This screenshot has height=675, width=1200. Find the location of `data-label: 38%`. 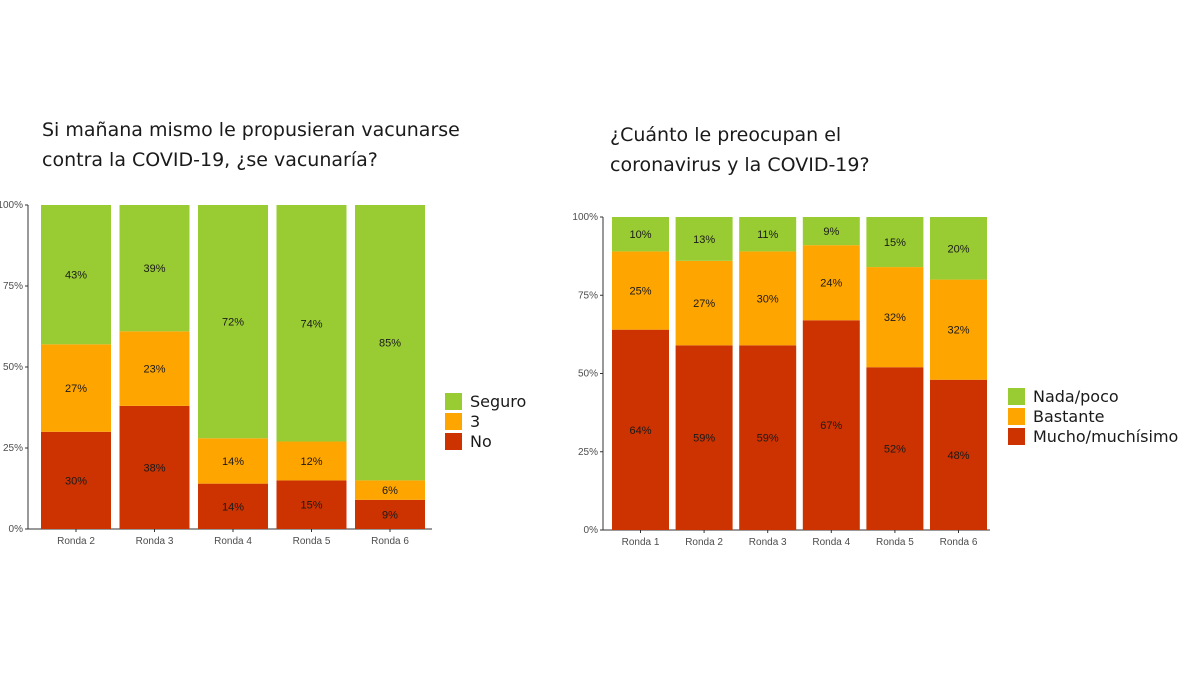

data-label: 38% is located at coordinates (154, 468).